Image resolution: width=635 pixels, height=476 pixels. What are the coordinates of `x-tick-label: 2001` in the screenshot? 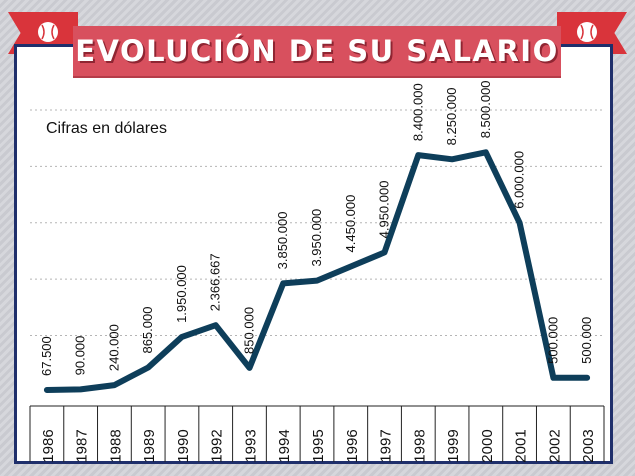 It's located at (521, 445).